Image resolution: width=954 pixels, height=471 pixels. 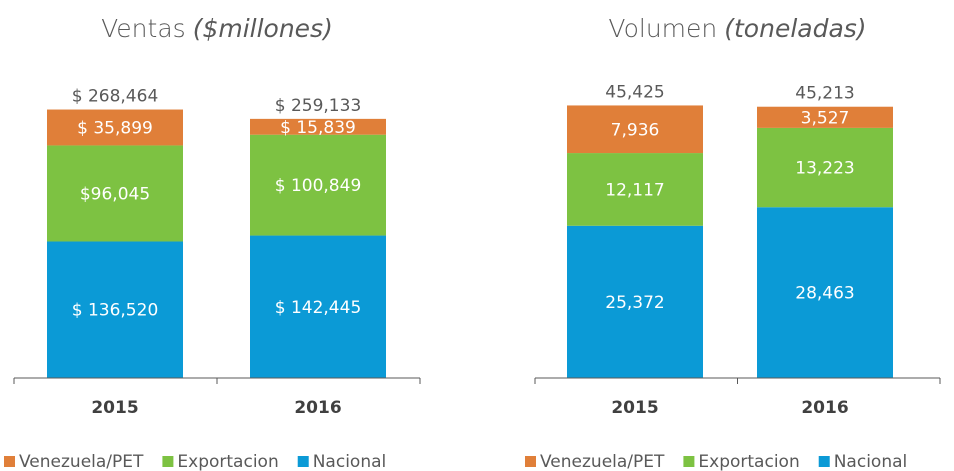 I want to click on total-label: 45,425, so click(x=634, y=92).